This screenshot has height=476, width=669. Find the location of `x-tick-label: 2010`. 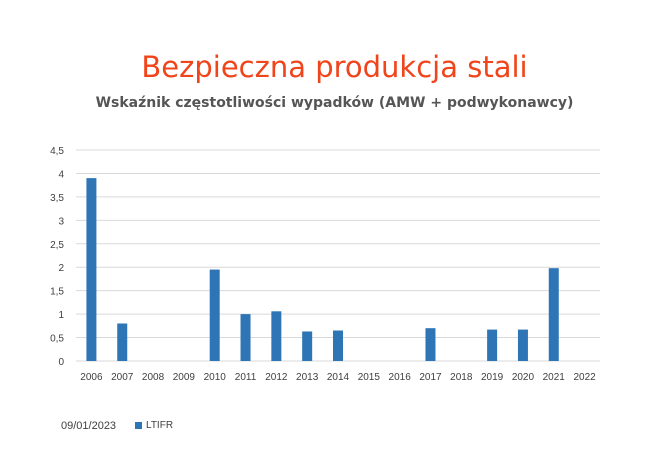

x-tick-label: 2010 is located at coordinates (215, 377).